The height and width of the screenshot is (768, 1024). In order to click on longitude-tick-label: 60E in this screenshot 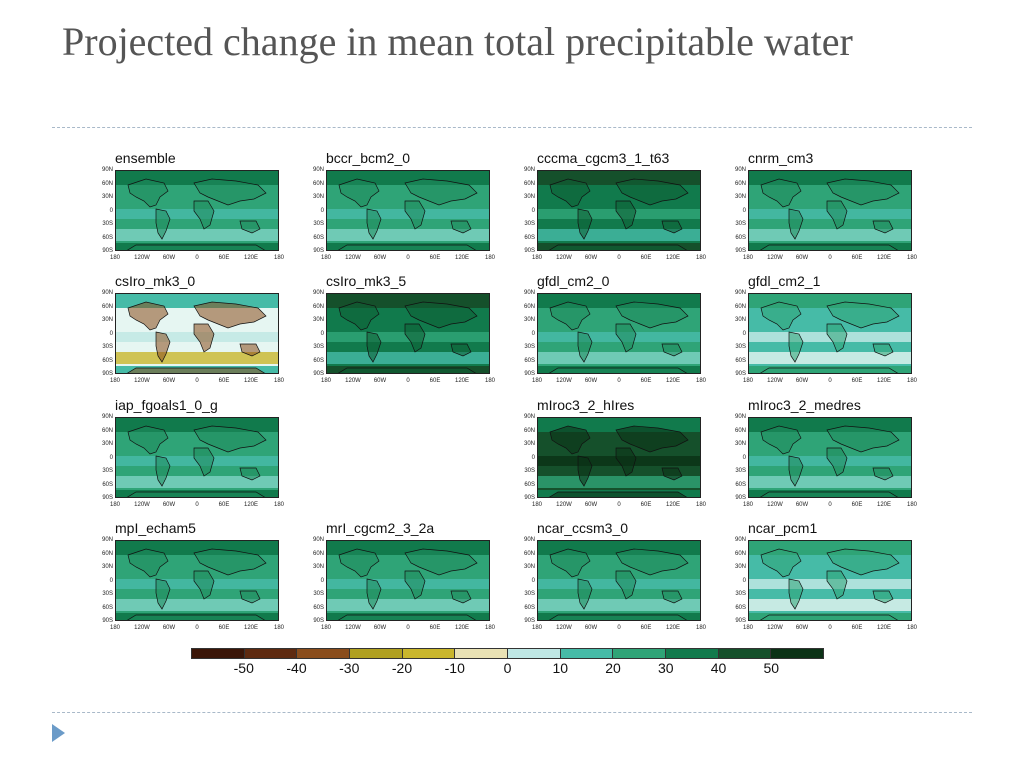, I will do `click(646, 258)`.